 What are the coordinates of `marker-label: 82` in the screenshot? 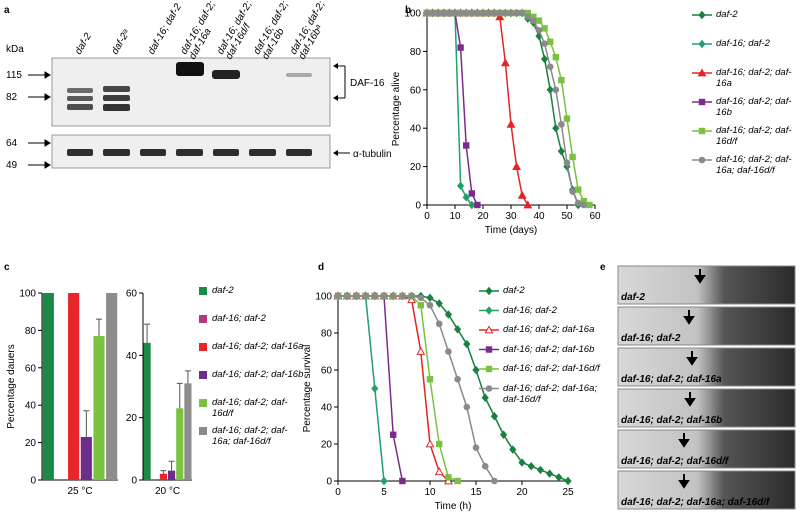 It's located at (12, 97).